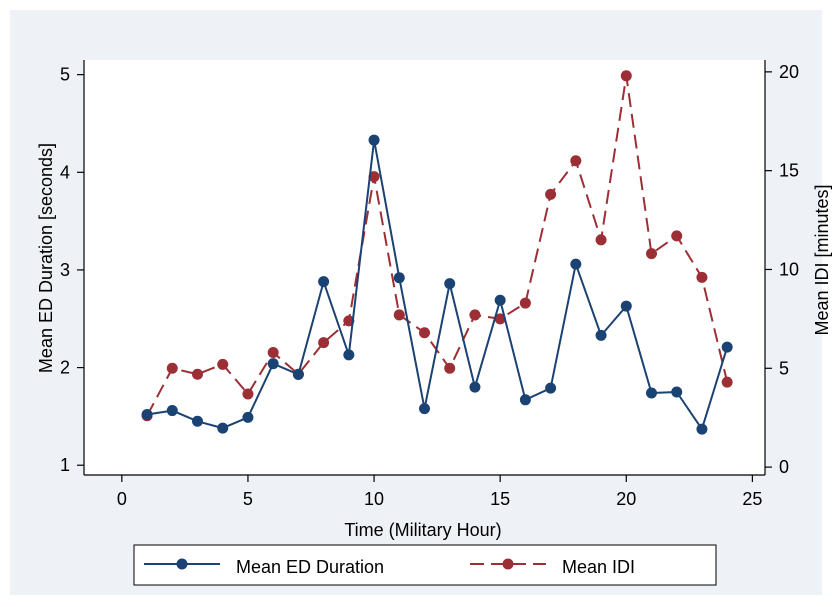 The image size is (832, 607). What do you see at coordinates (789, 171) in the screenshot?
I see `right-y-tick-label: 15` at bounding box center [789, 171].